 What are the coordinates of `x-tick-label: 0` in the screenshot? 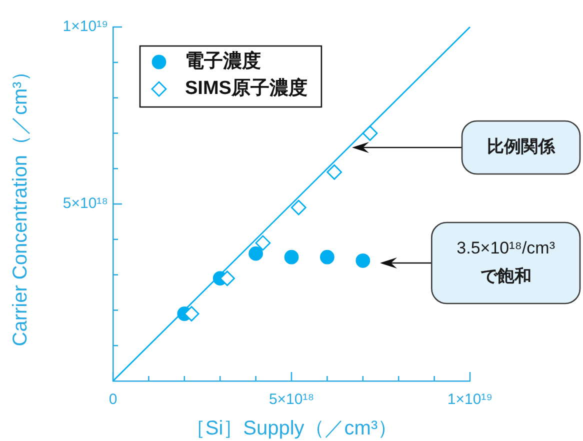 It's located at (113, 399).